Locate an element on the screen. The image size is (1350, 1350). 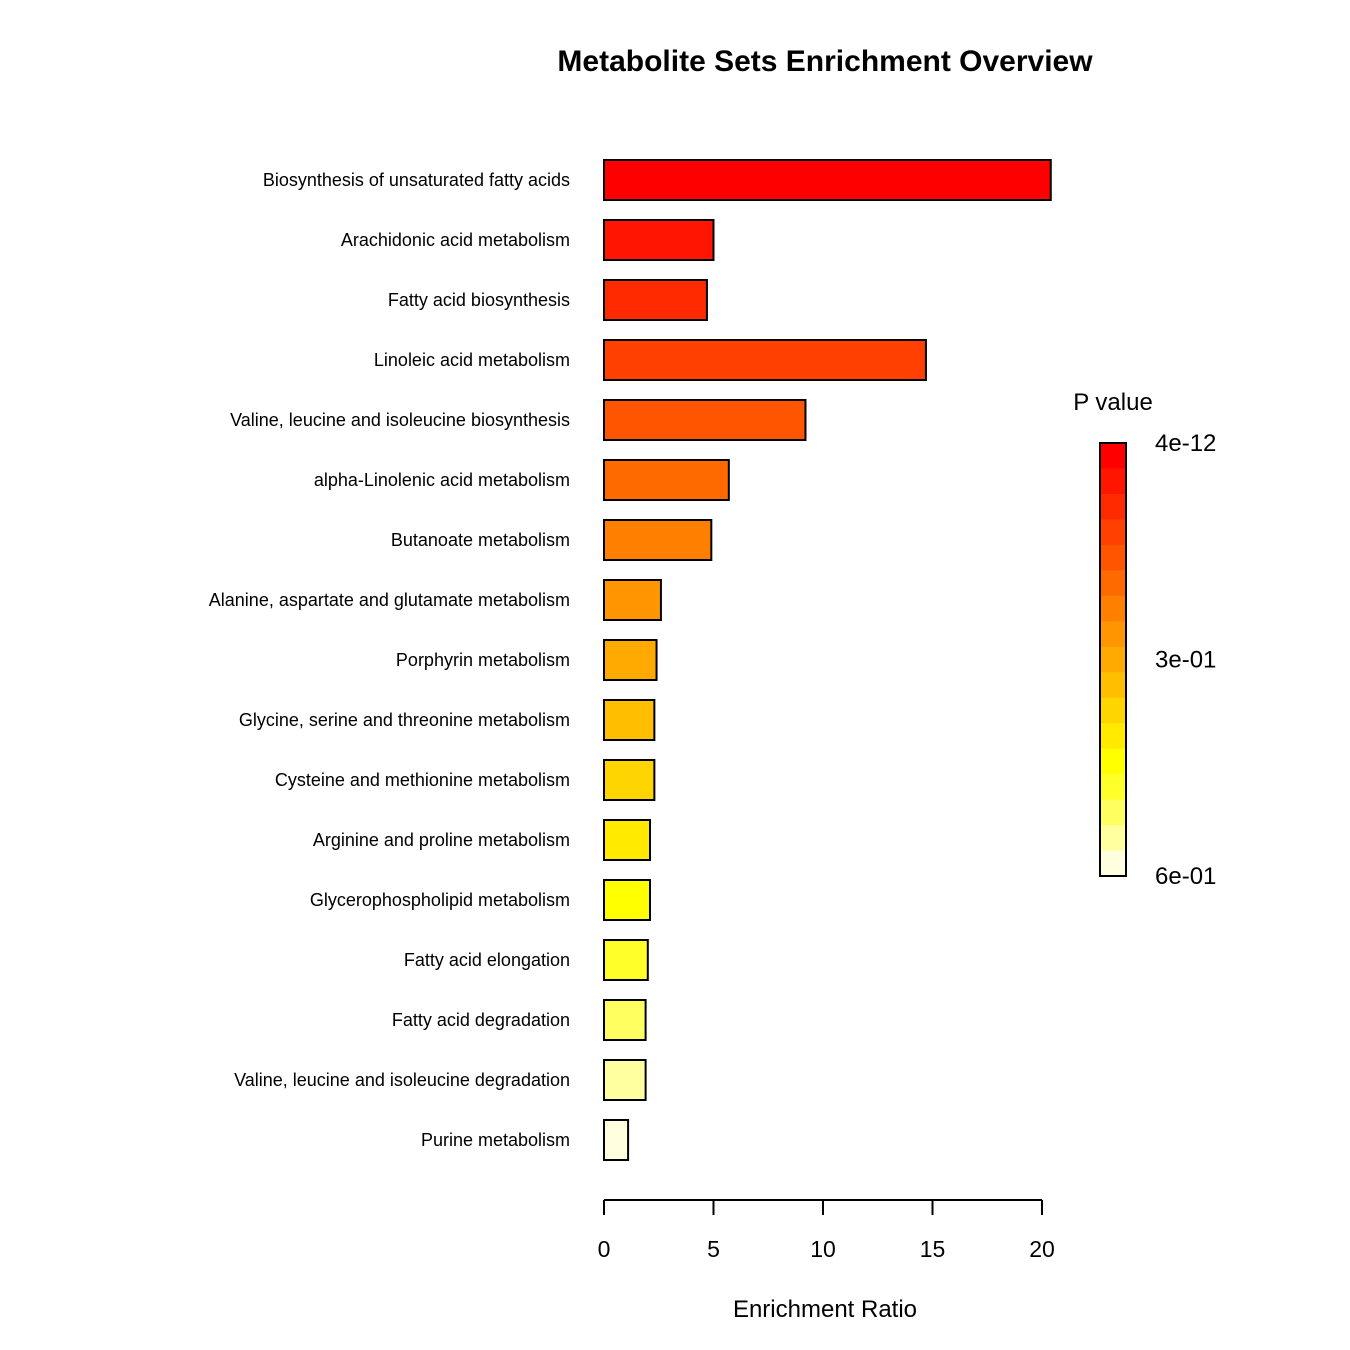
category-label: Arachidonic acid metabolism is located at coordinates (455, 240).